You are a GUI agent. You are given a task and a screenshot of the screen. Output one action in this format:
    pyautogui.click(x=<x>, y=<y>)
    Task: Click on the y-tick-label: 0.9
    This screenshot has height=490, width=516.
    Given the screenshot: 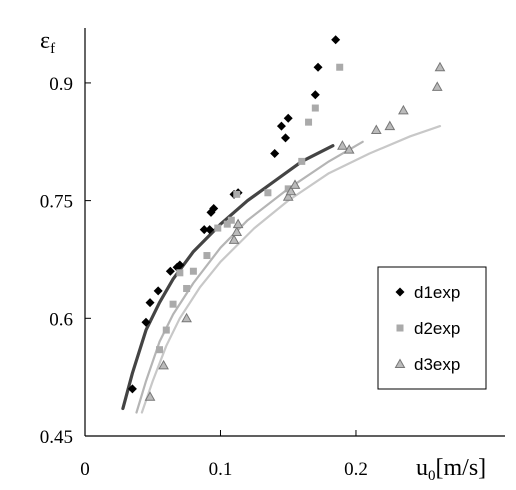 What is the action you would take?
    pyautogui.click(x=61, y=84)
    